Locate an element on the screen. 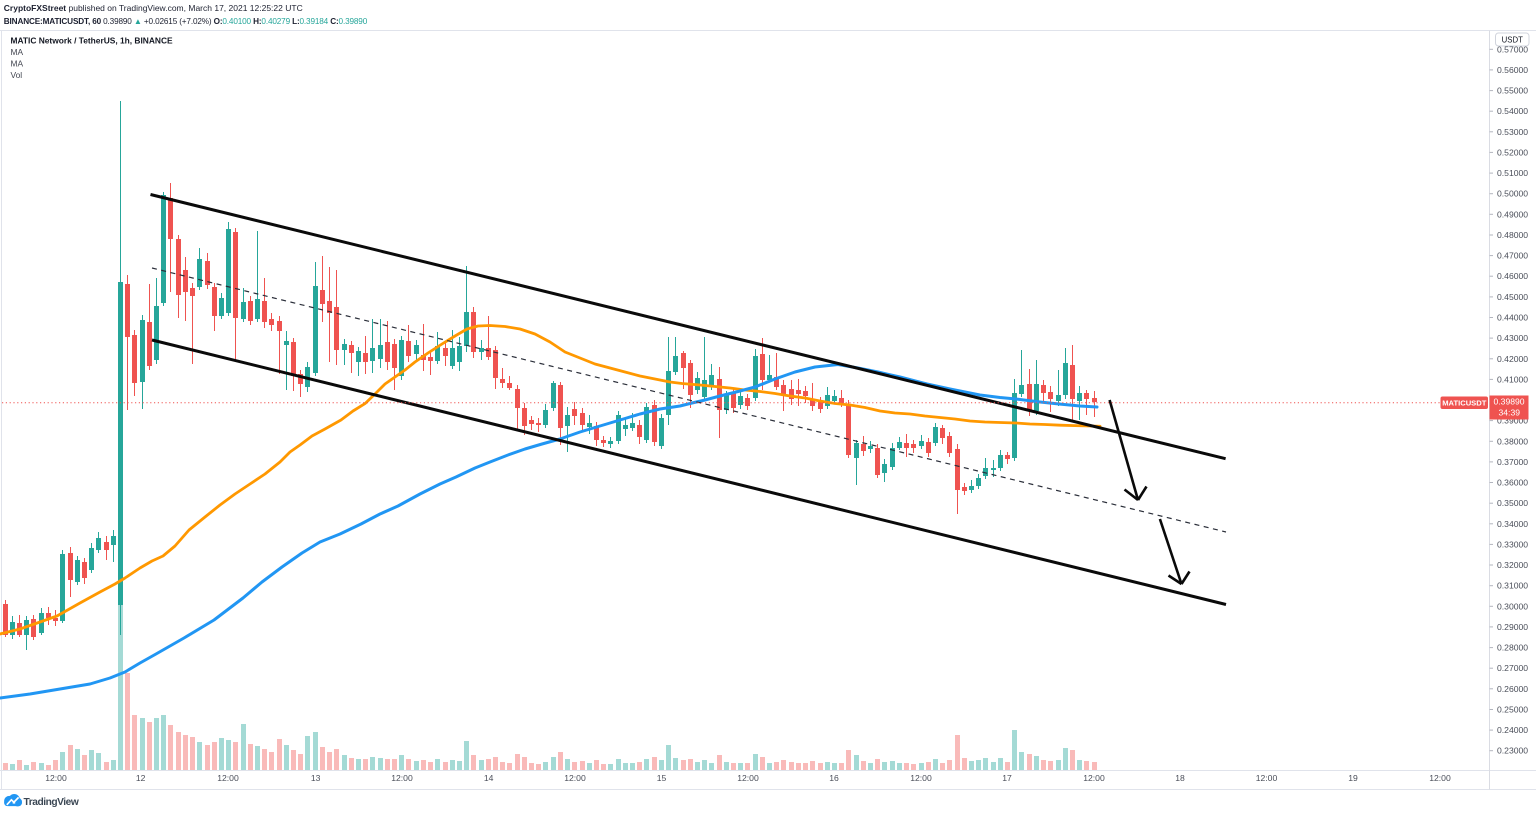 The height and width of the screenshot is (813, 1536). svg-text: 17 is located at coordinates (1007, 778).